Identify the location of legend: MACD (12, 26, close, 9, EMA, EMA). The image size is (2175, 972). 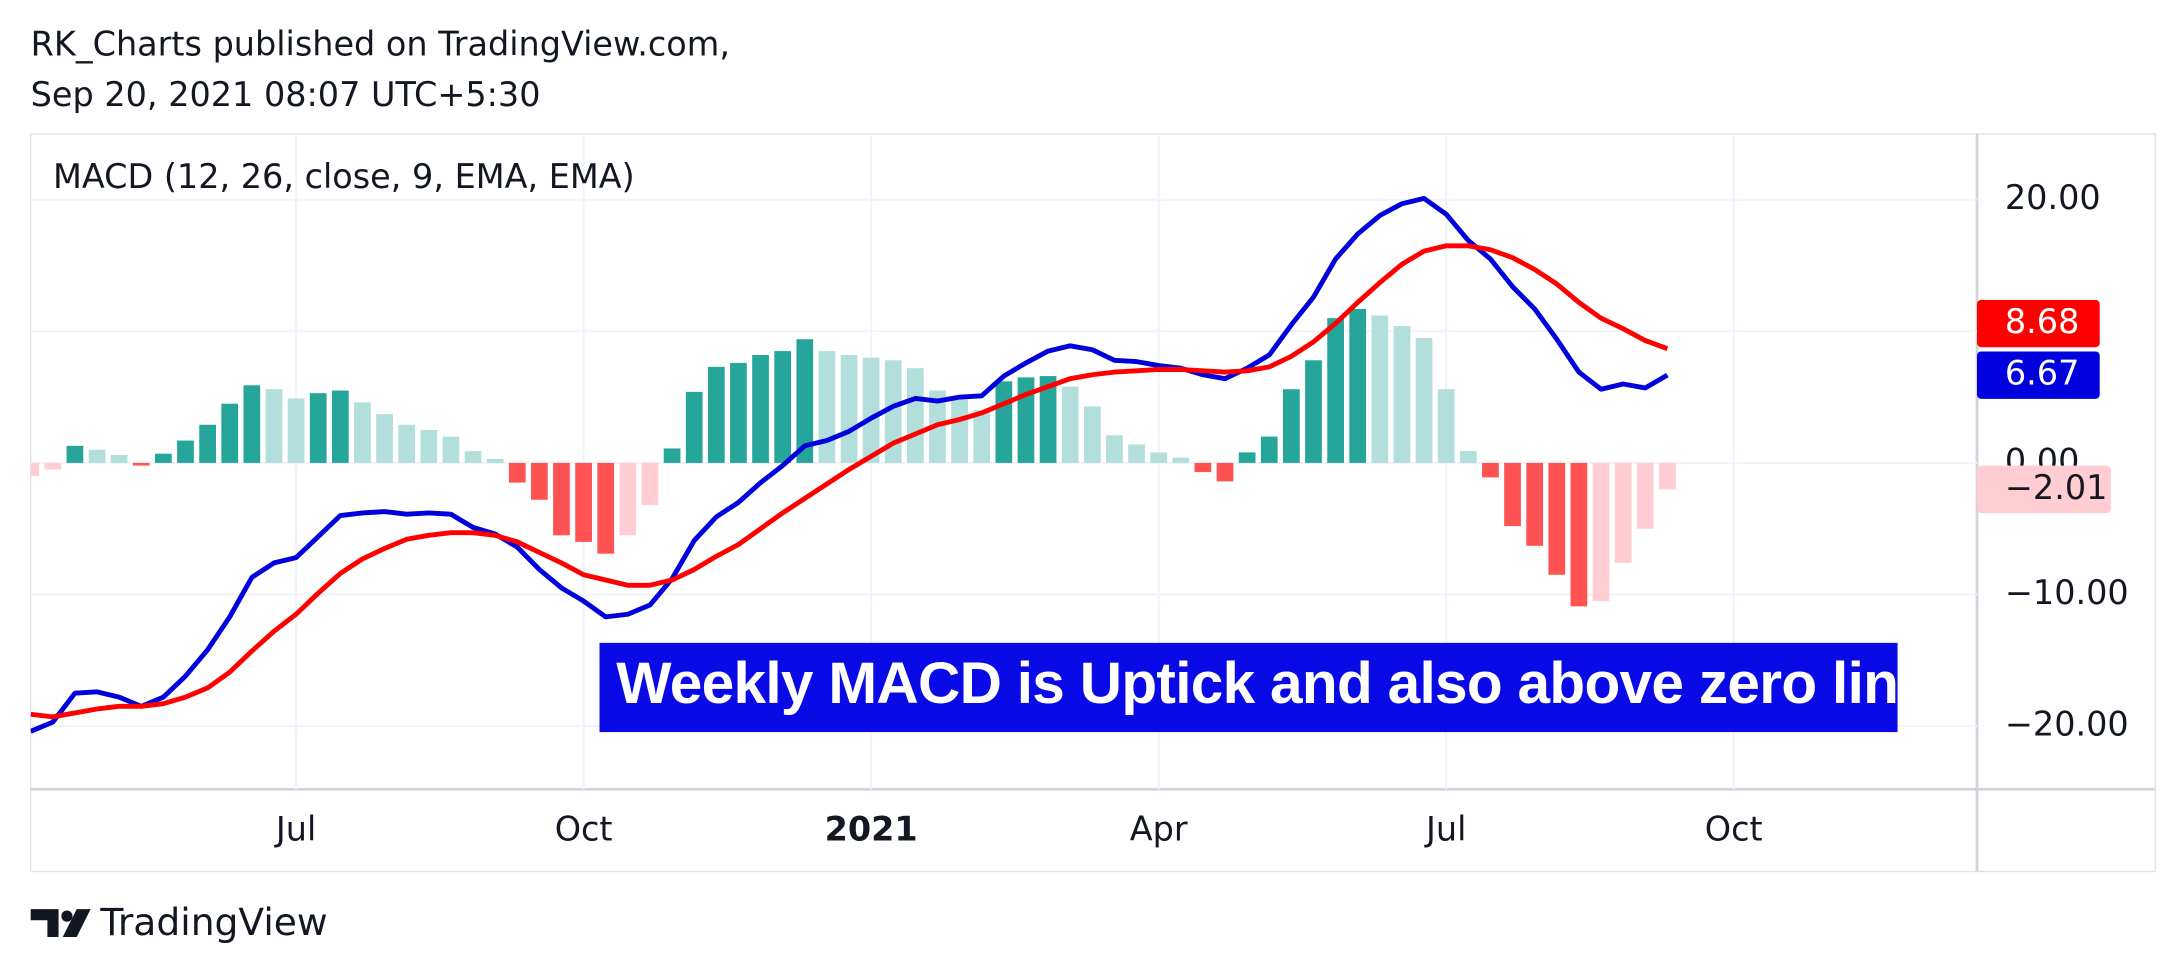
(344, 176).